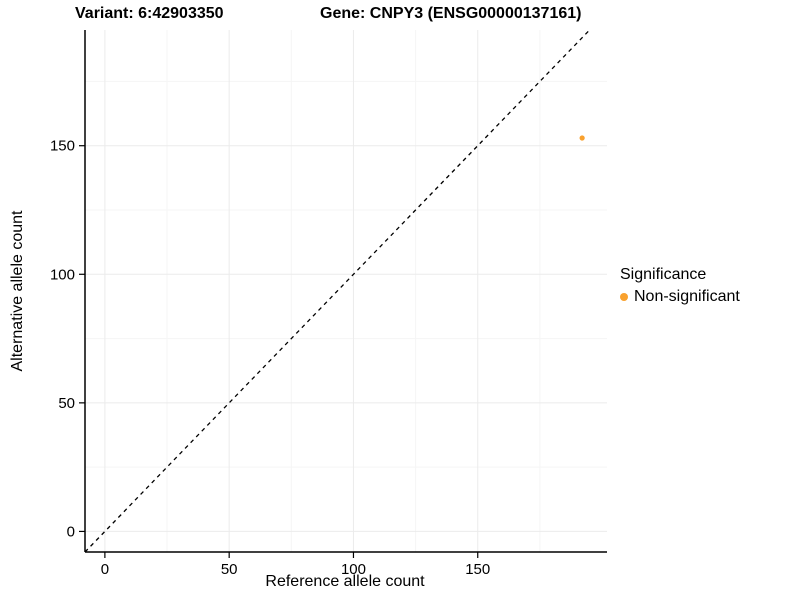  Describe the element at coordinates (62, 146) in the screenshot. I see `y-tick-label: 150` at that location.